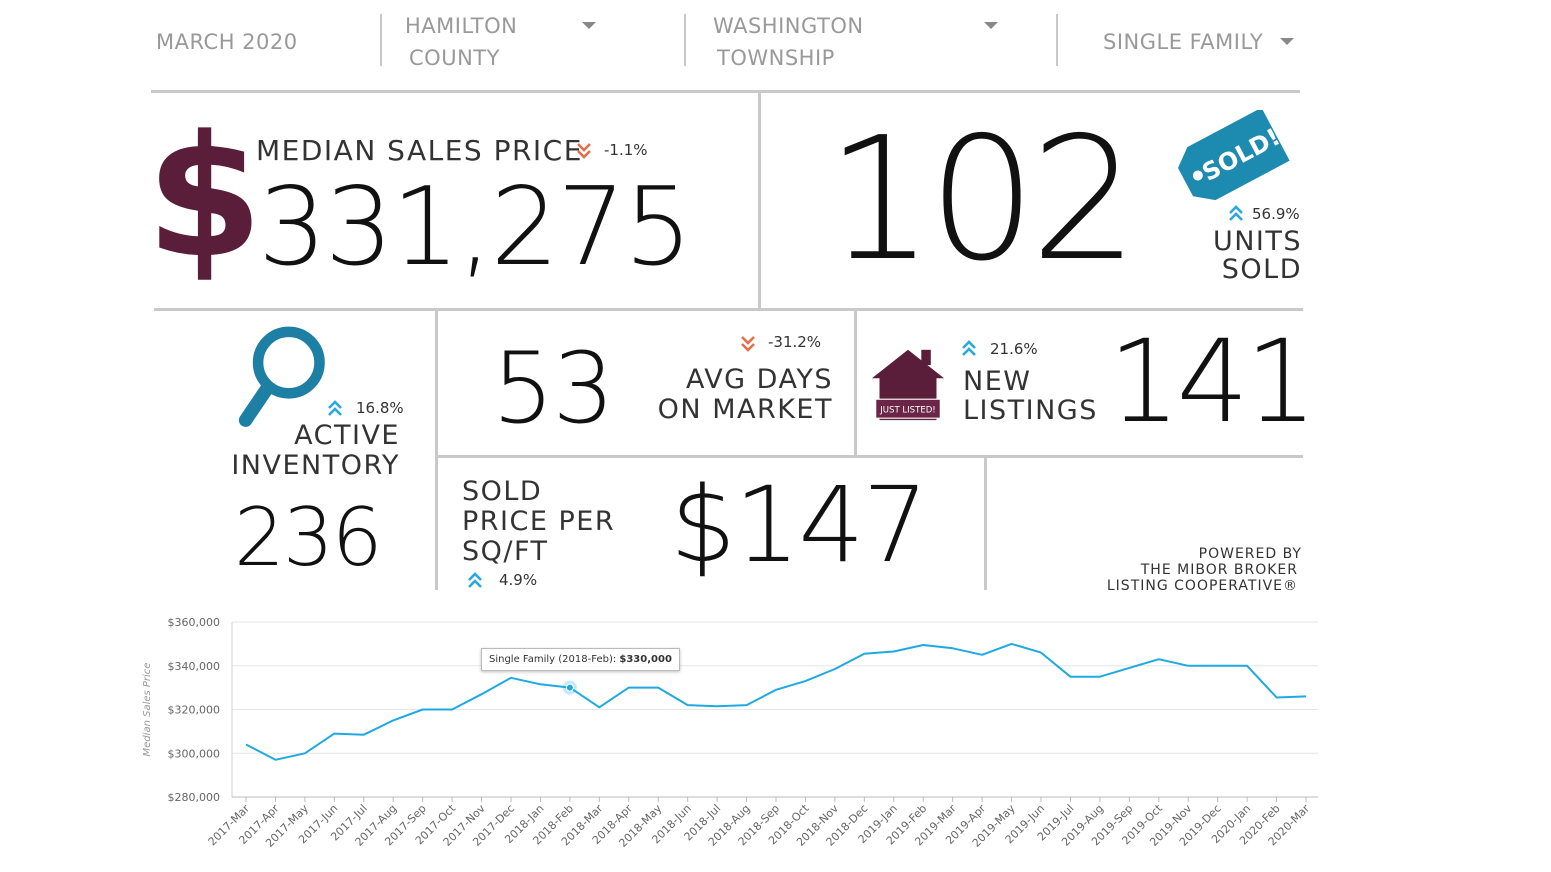 The width and height of the screenshot is (1551, 872). What do you see at coordinates (147, 710) in the screenshot?
I see `y-axis-title: Median Sales Price` at bounding box center [147, 710].